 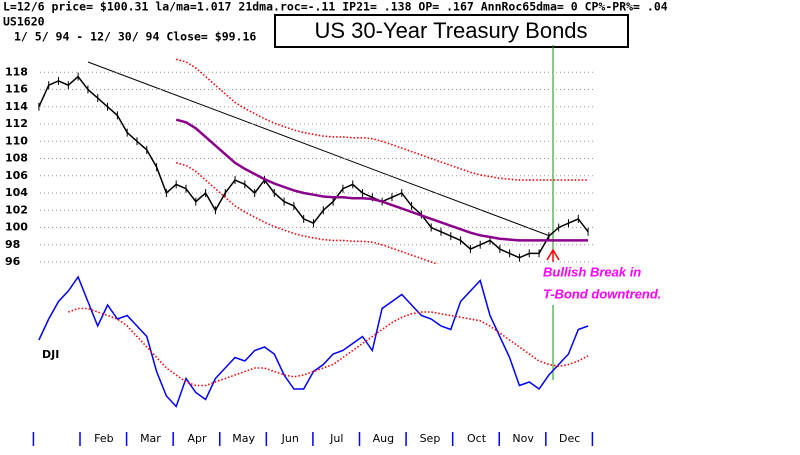 I want to click on x-tick-label: Apr, so click(x=198, y=438).